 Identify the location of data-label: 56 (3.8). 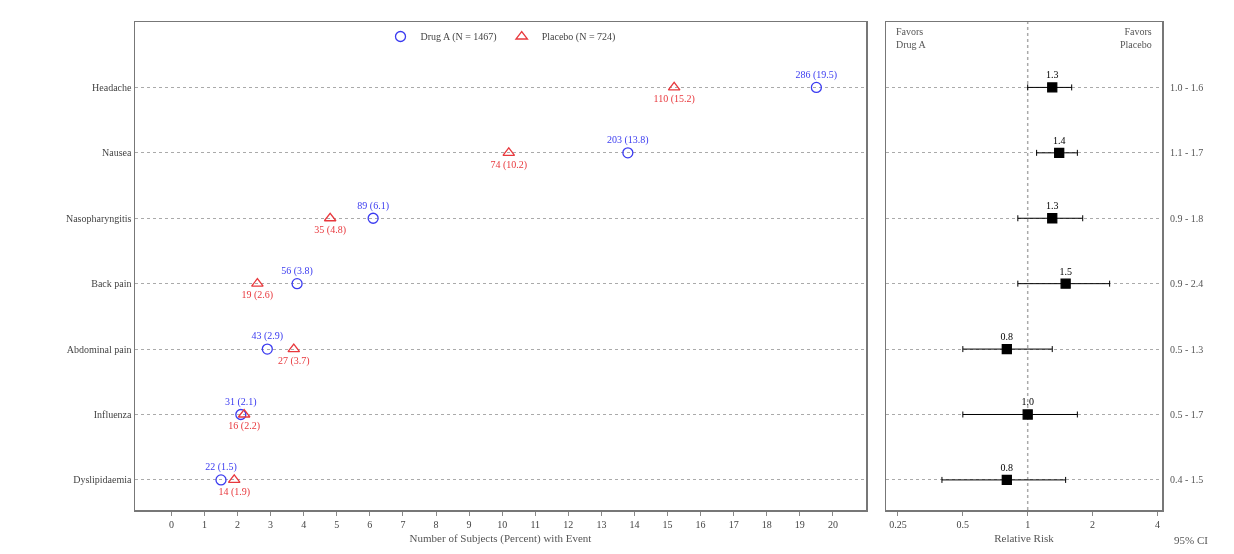
(297, 270).